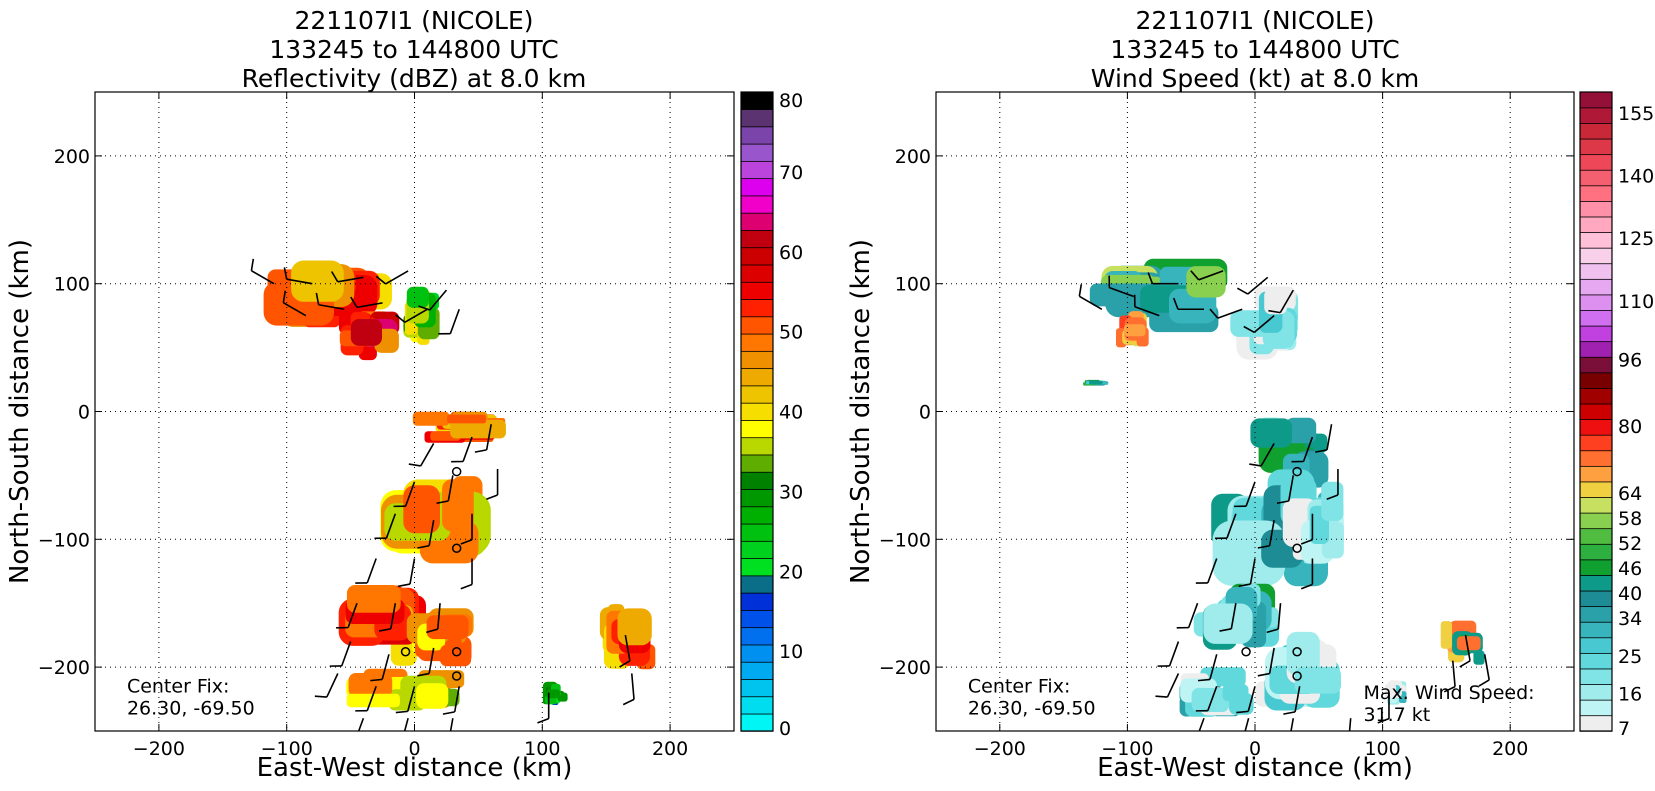 This screenshot has height=791, width=1655. Describe the element at coordinates (791, 253) in the screenshot. I see `colorbar-tick-label: 60` at that location.